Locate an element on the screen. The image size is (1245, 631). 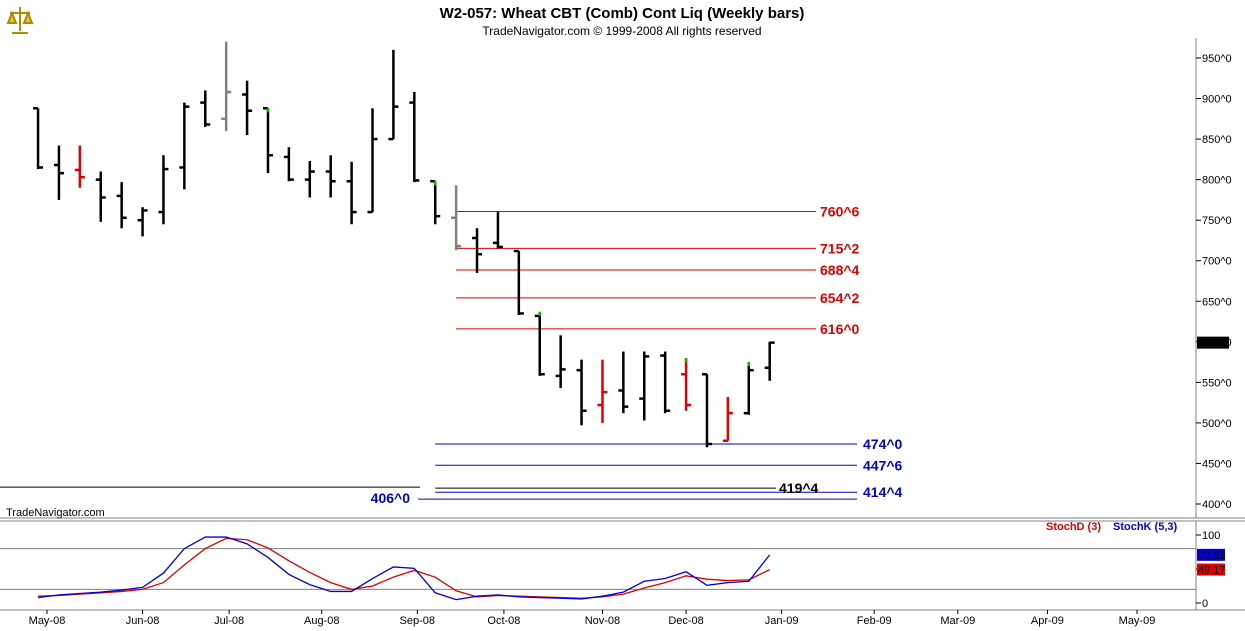
level-label-688-4: 688^4 is located at coordinates (840, 270).